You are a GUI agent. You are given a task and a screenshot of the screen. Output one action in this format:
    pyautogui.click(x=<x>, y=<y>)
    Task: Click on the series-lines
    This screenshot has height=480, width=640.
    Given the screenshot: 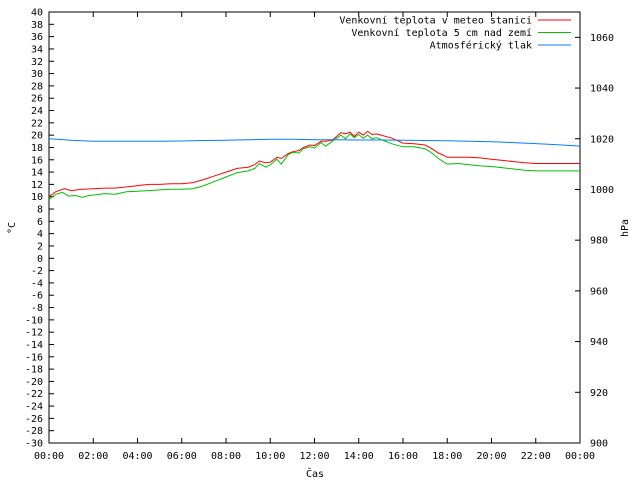 What is the action you would take?
    pyautogui.click(x=314, y=165)
    